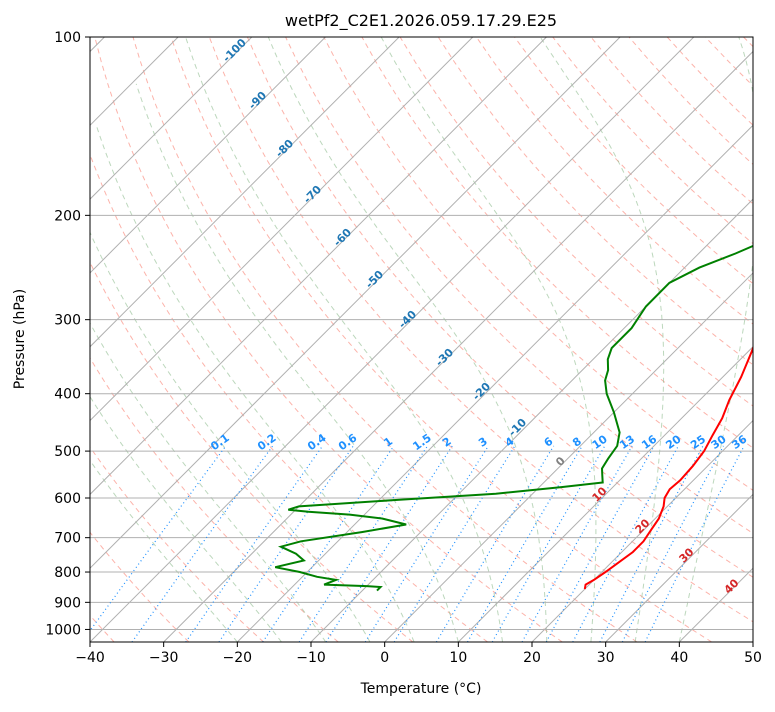 This screenshot has height=712, width=775. What do you see at coordinates (753, 658) in the screenshot?
I see `x-tick-label: 50` at bounding box center [753, 658].